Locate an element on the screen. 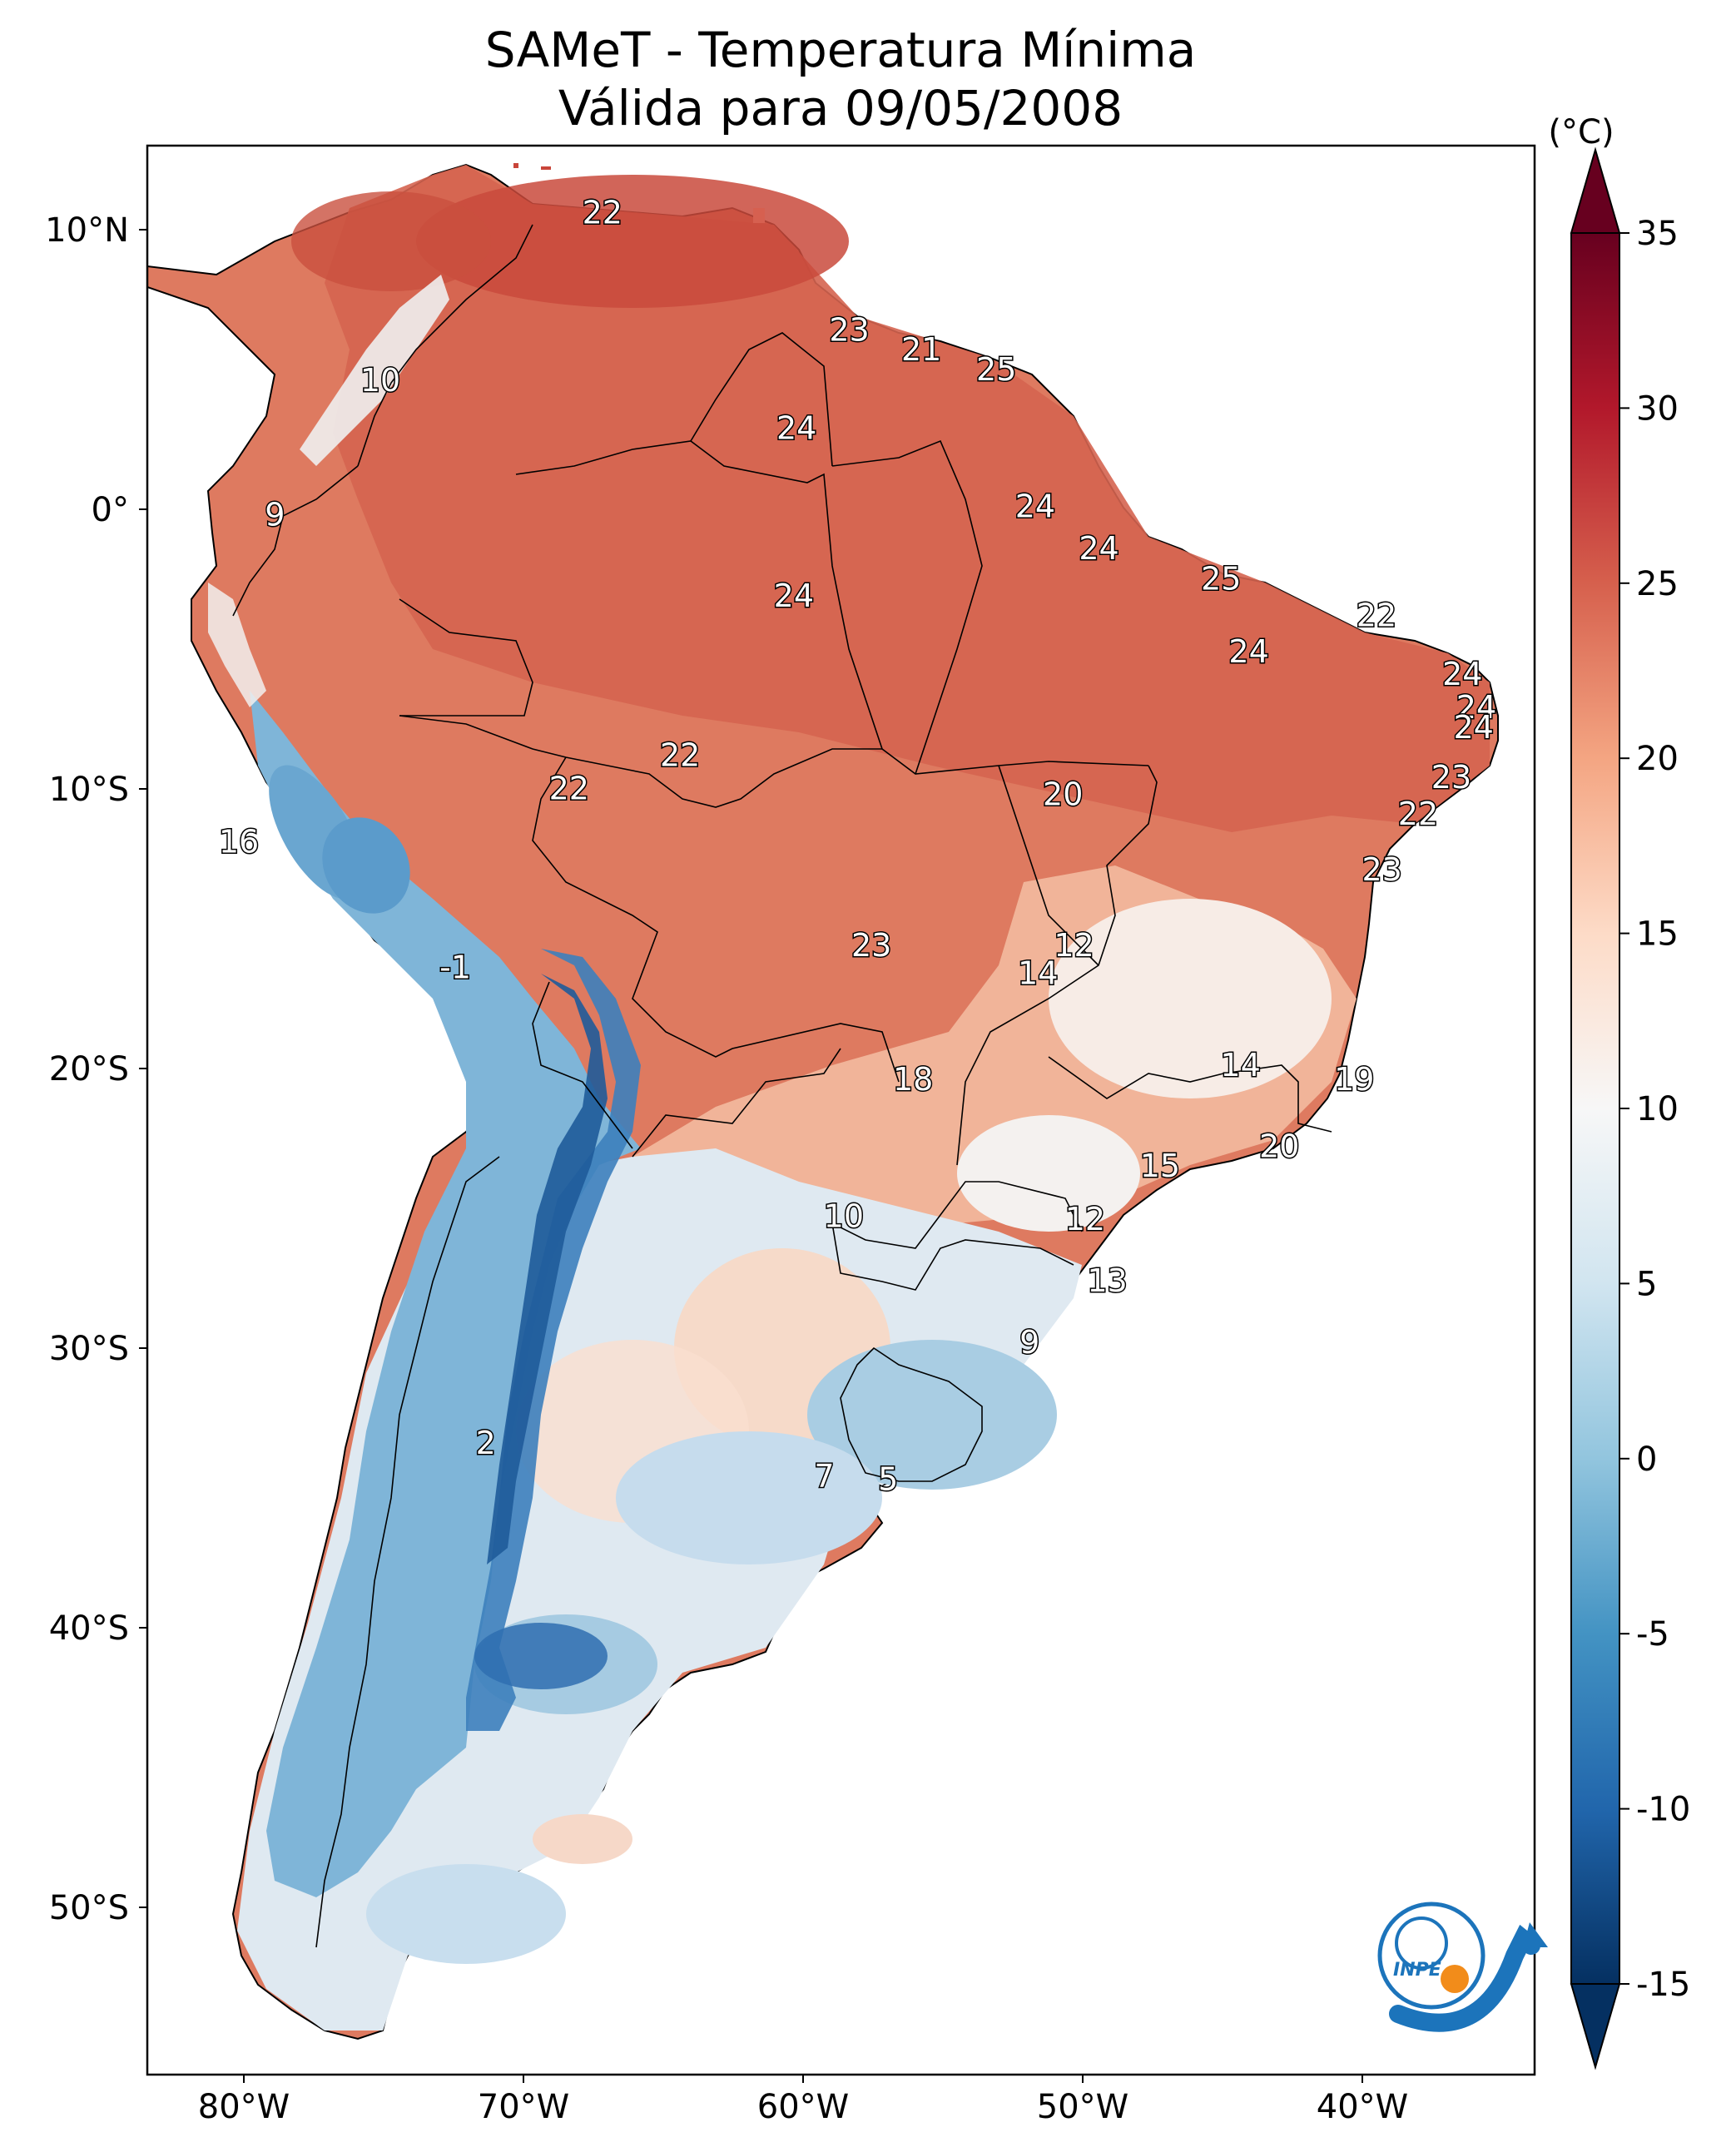 The height and width of the screenshot is (2152, 1736). colorbar-max-arrow is located at coordinates (1595, 190).